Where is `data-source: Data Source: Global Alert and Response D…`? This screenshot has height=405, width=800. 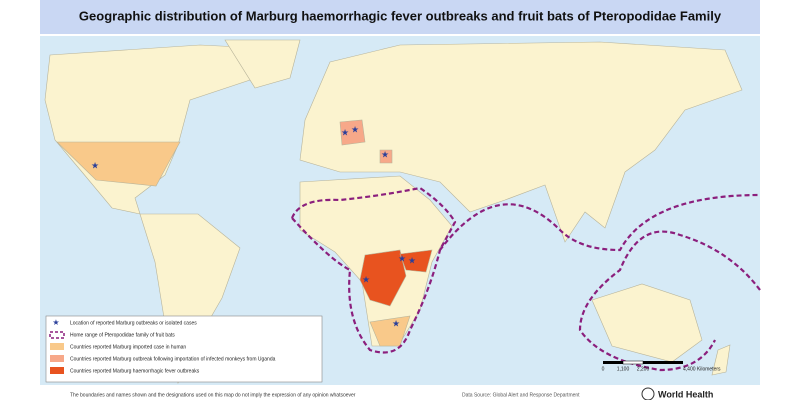
data-source: Data Source: Global Alert and Response D… is located at coordinates (521, 395).